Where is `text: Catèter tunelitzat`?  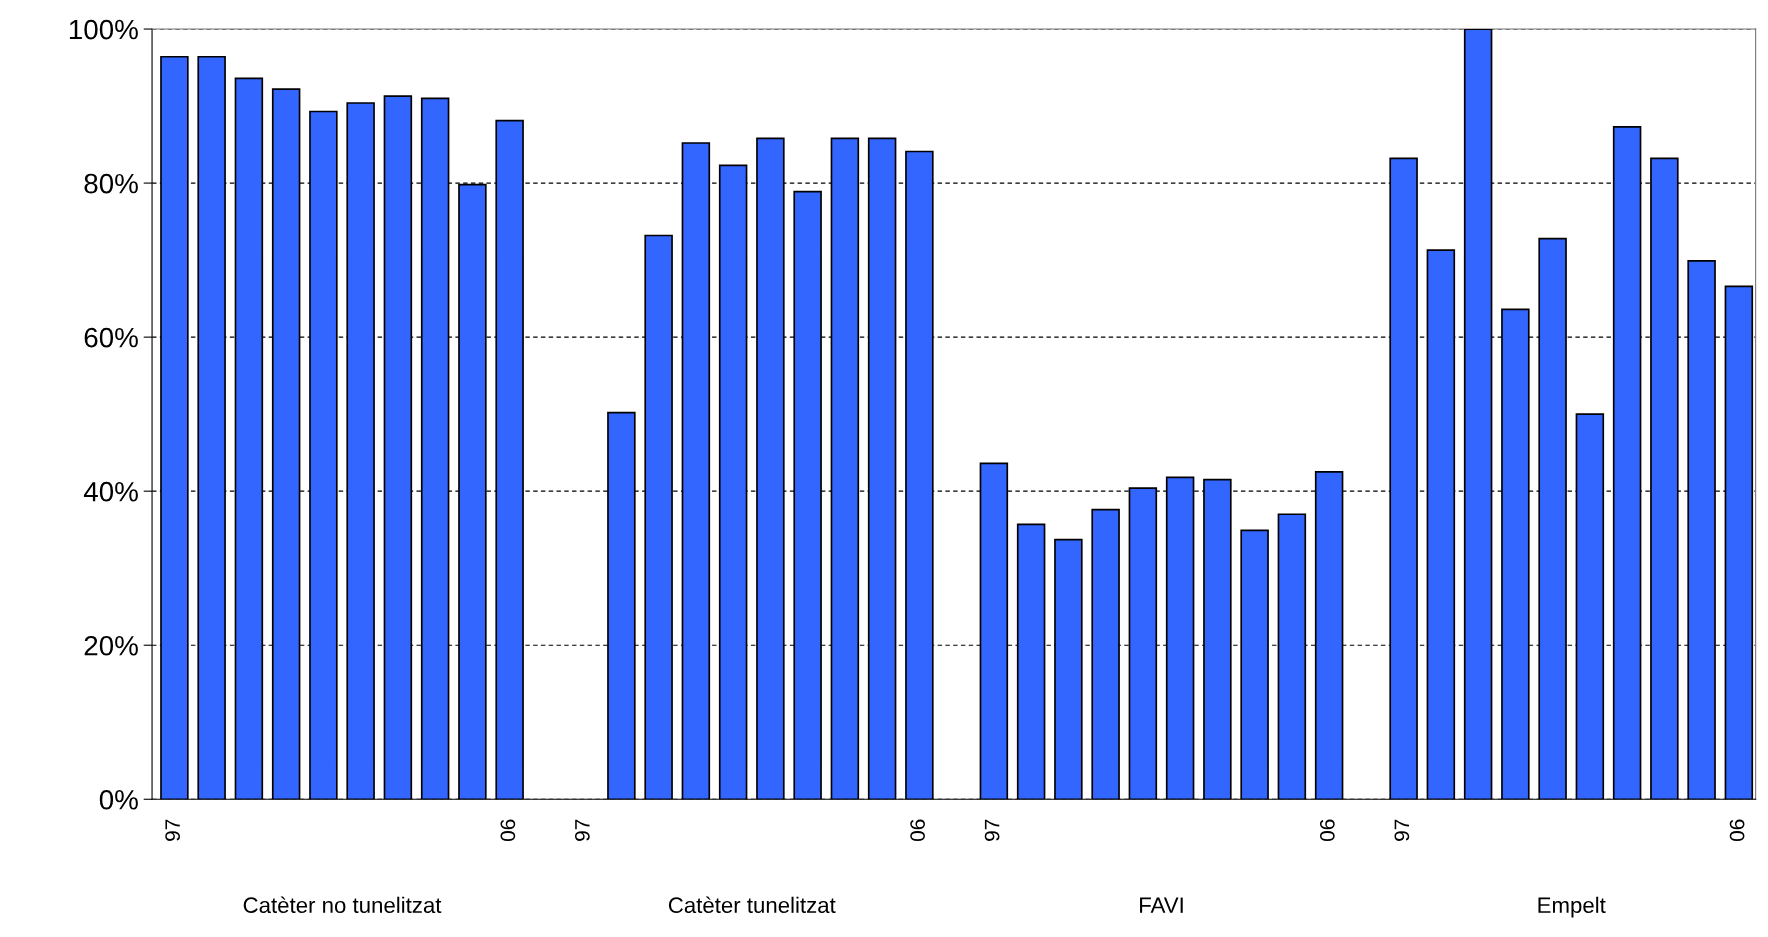 text: Catèter tunelitzat is located at coordinates (752, 905).